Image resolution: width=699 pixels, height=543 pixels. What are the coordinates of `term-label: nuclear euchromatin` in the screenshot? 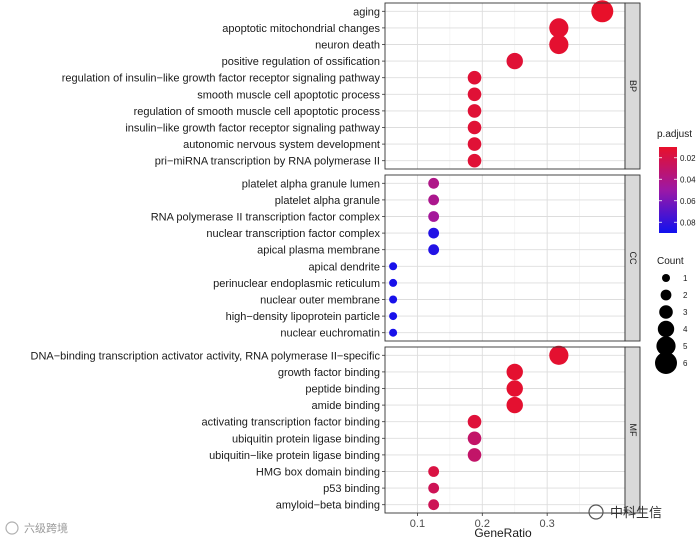 It's located at (330, 334).